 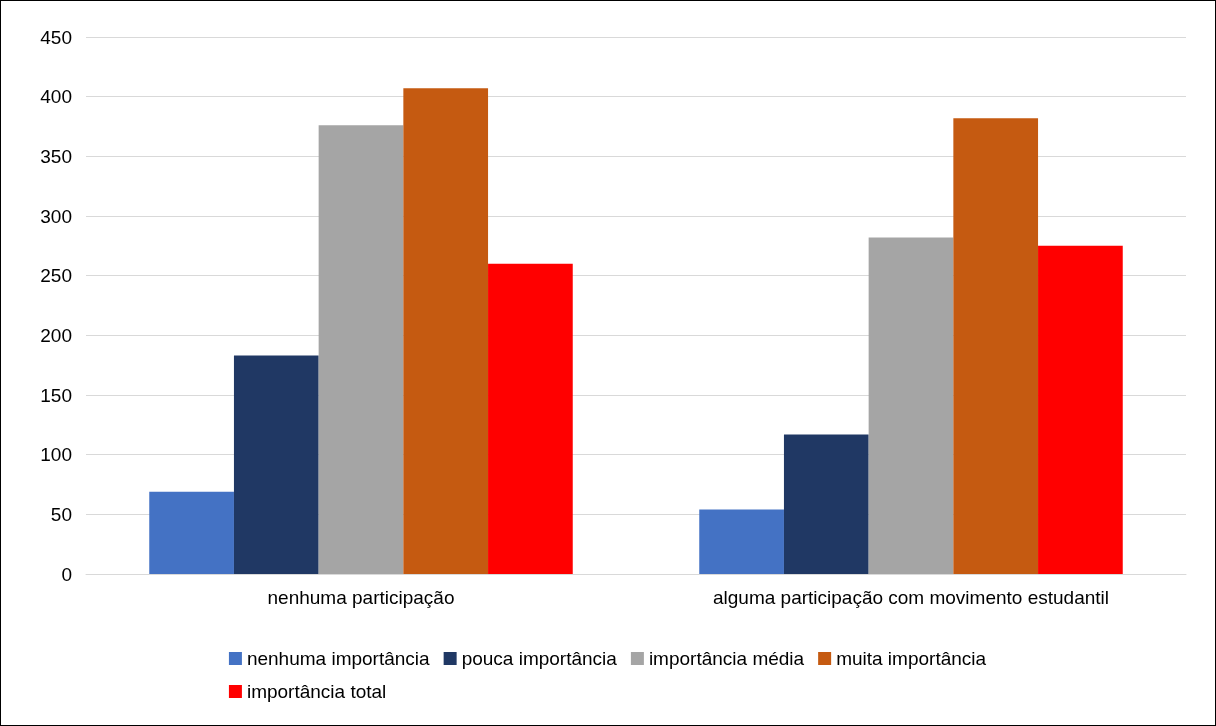 I want to click on y-tick-label: 150, so click(x=56, y=395).